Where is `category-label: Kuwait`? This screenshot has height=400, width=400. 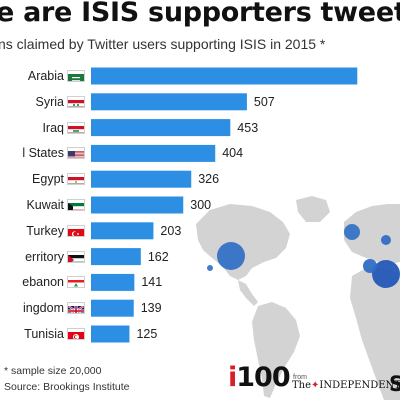 category-label: Kuwait is located at coordinates (45, 205).